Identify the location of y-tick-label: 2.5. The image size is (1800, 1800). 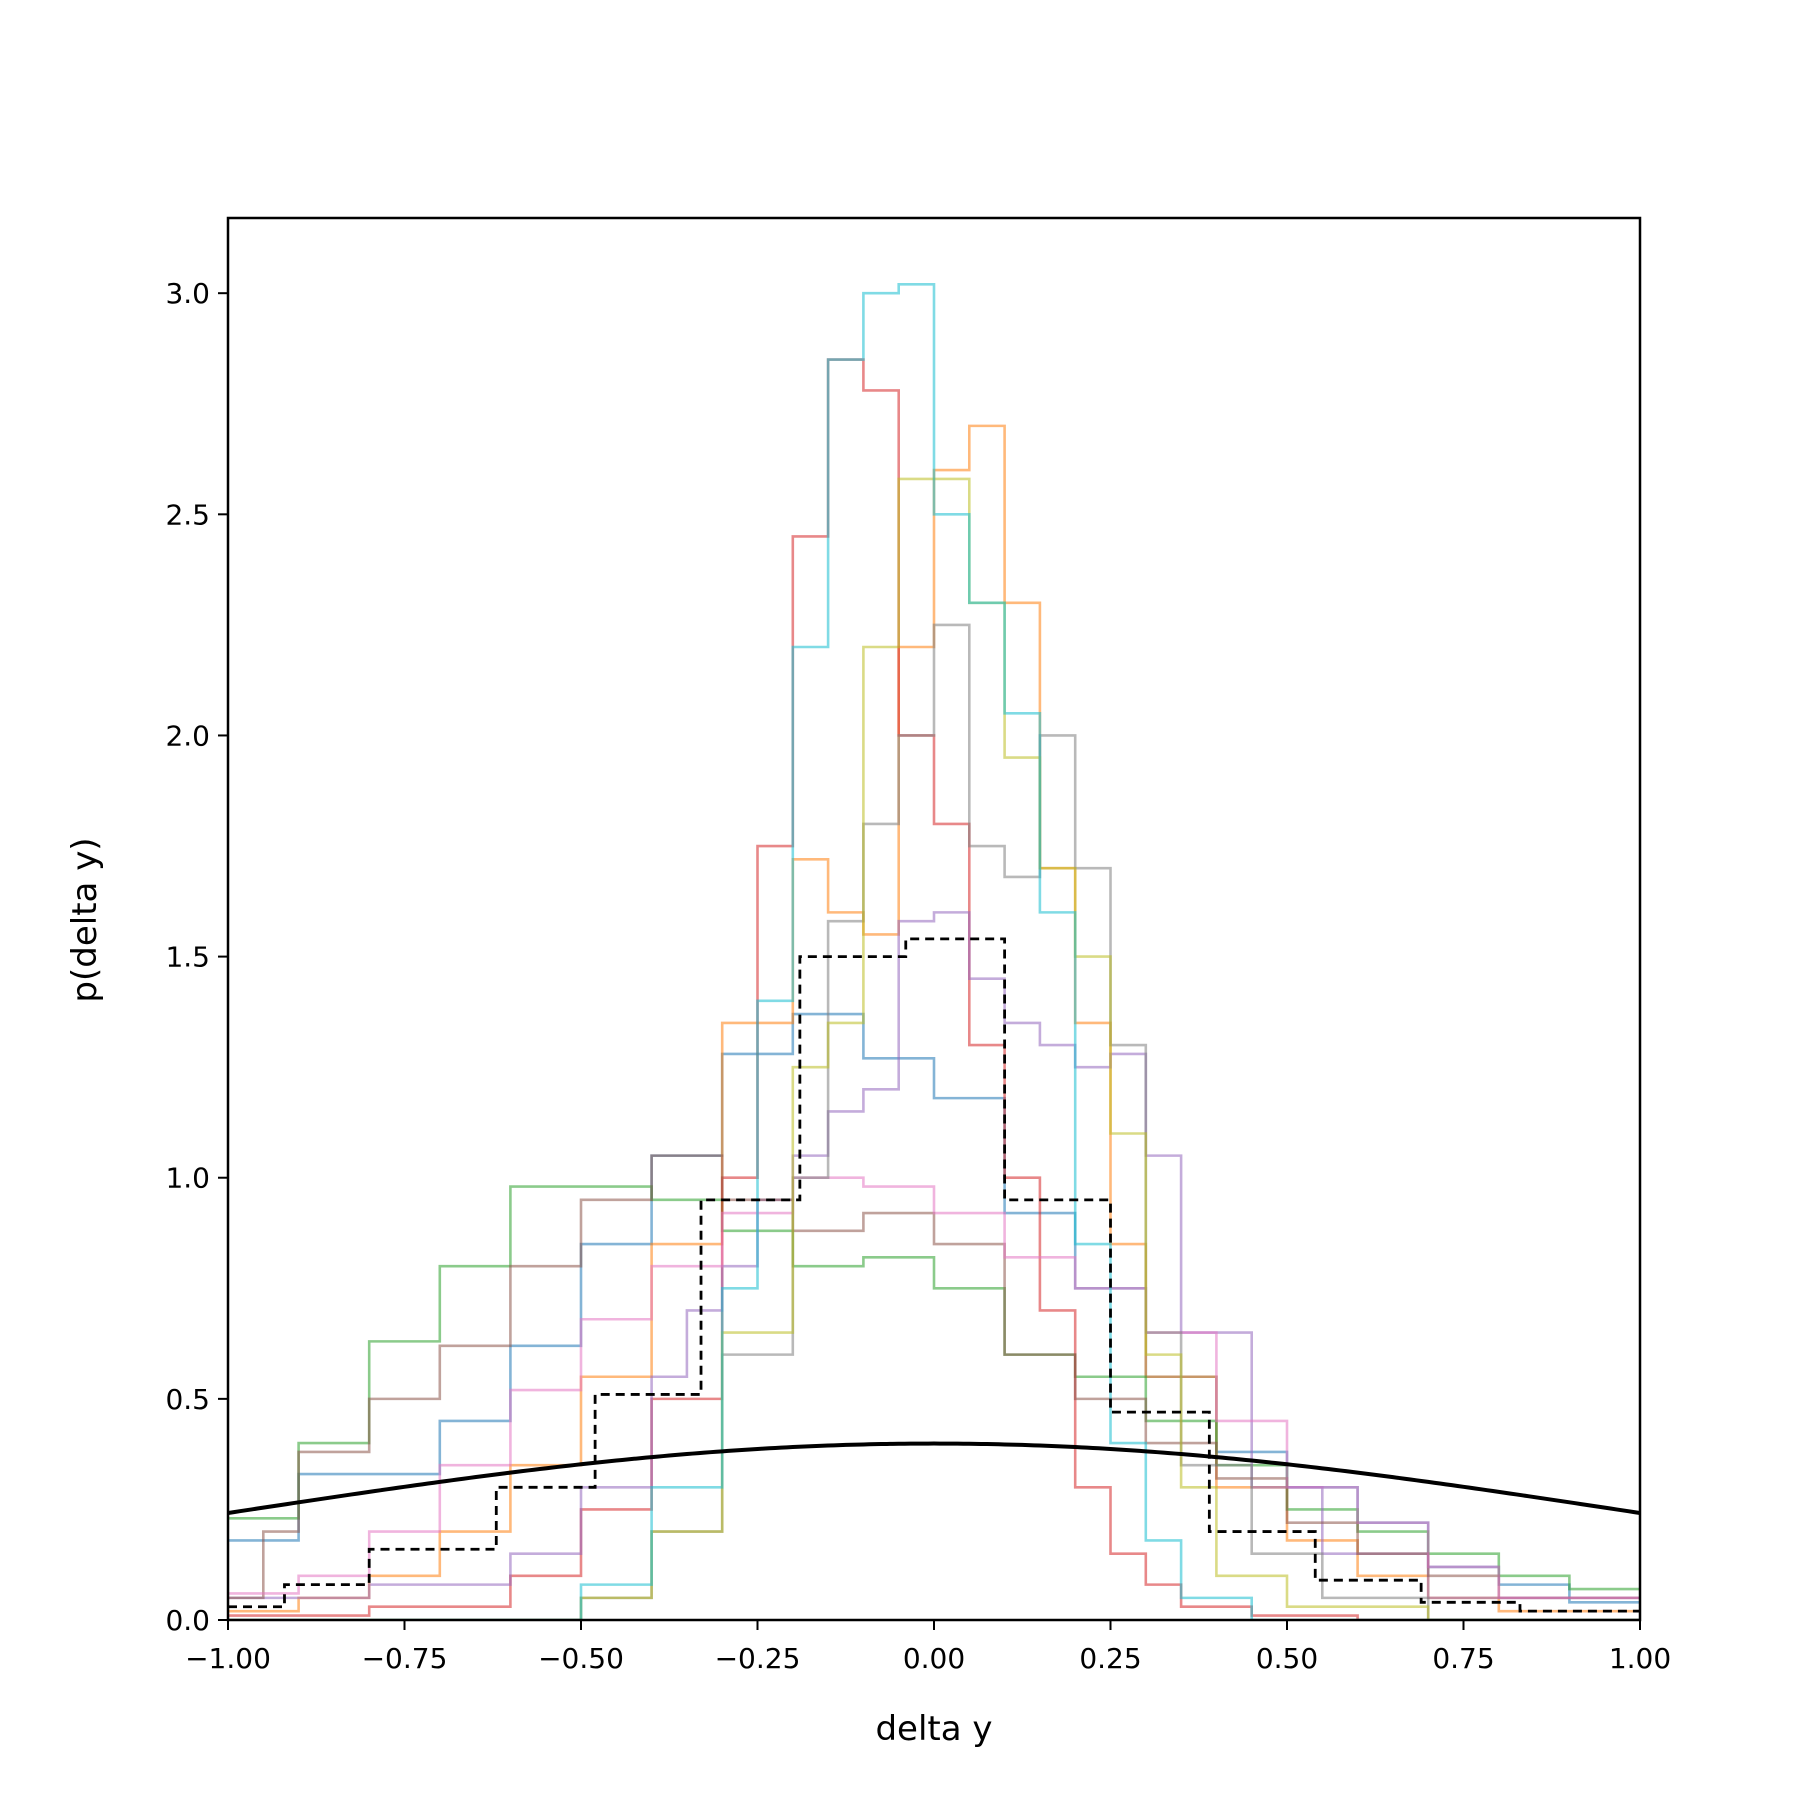
(187, 514).